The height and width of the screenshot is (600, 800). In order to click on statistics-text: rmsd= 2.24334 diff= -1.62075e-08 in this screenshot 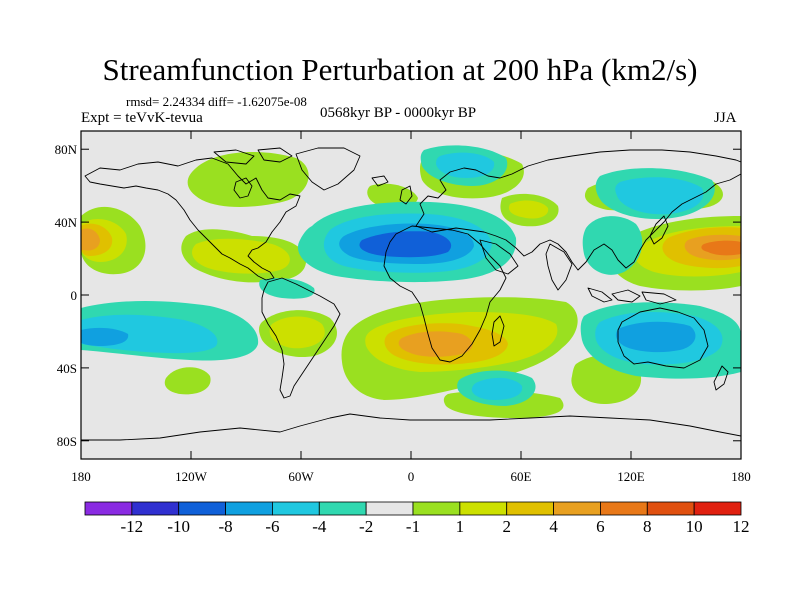, I will do `click(216, 101)`.